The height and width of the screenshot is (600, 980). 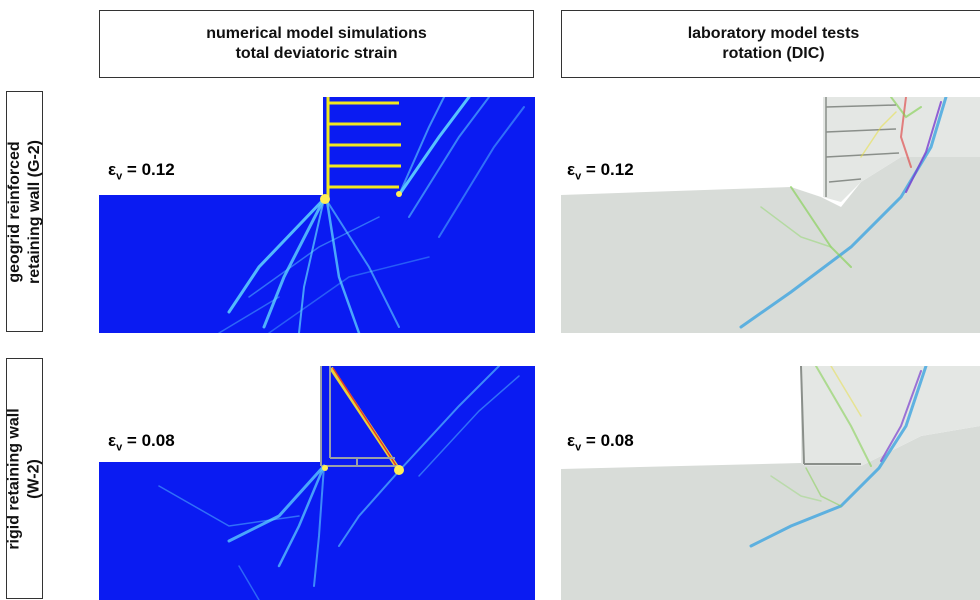 What do you see at coordinates (773, 33) in the screenshot?
I see `header-lab-line1: laboratory model tests` at bounding box center [773, 33].